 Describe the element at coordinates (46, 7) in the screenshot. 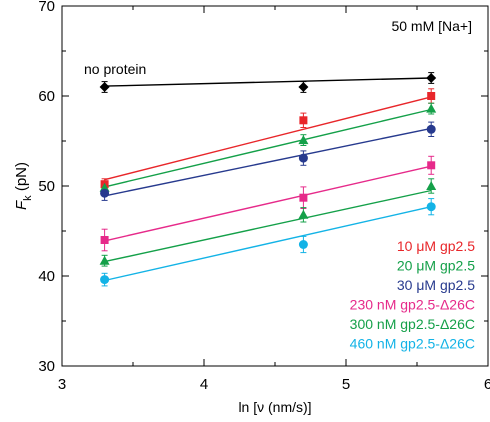

I see `y-tick-label: 70` at that location.